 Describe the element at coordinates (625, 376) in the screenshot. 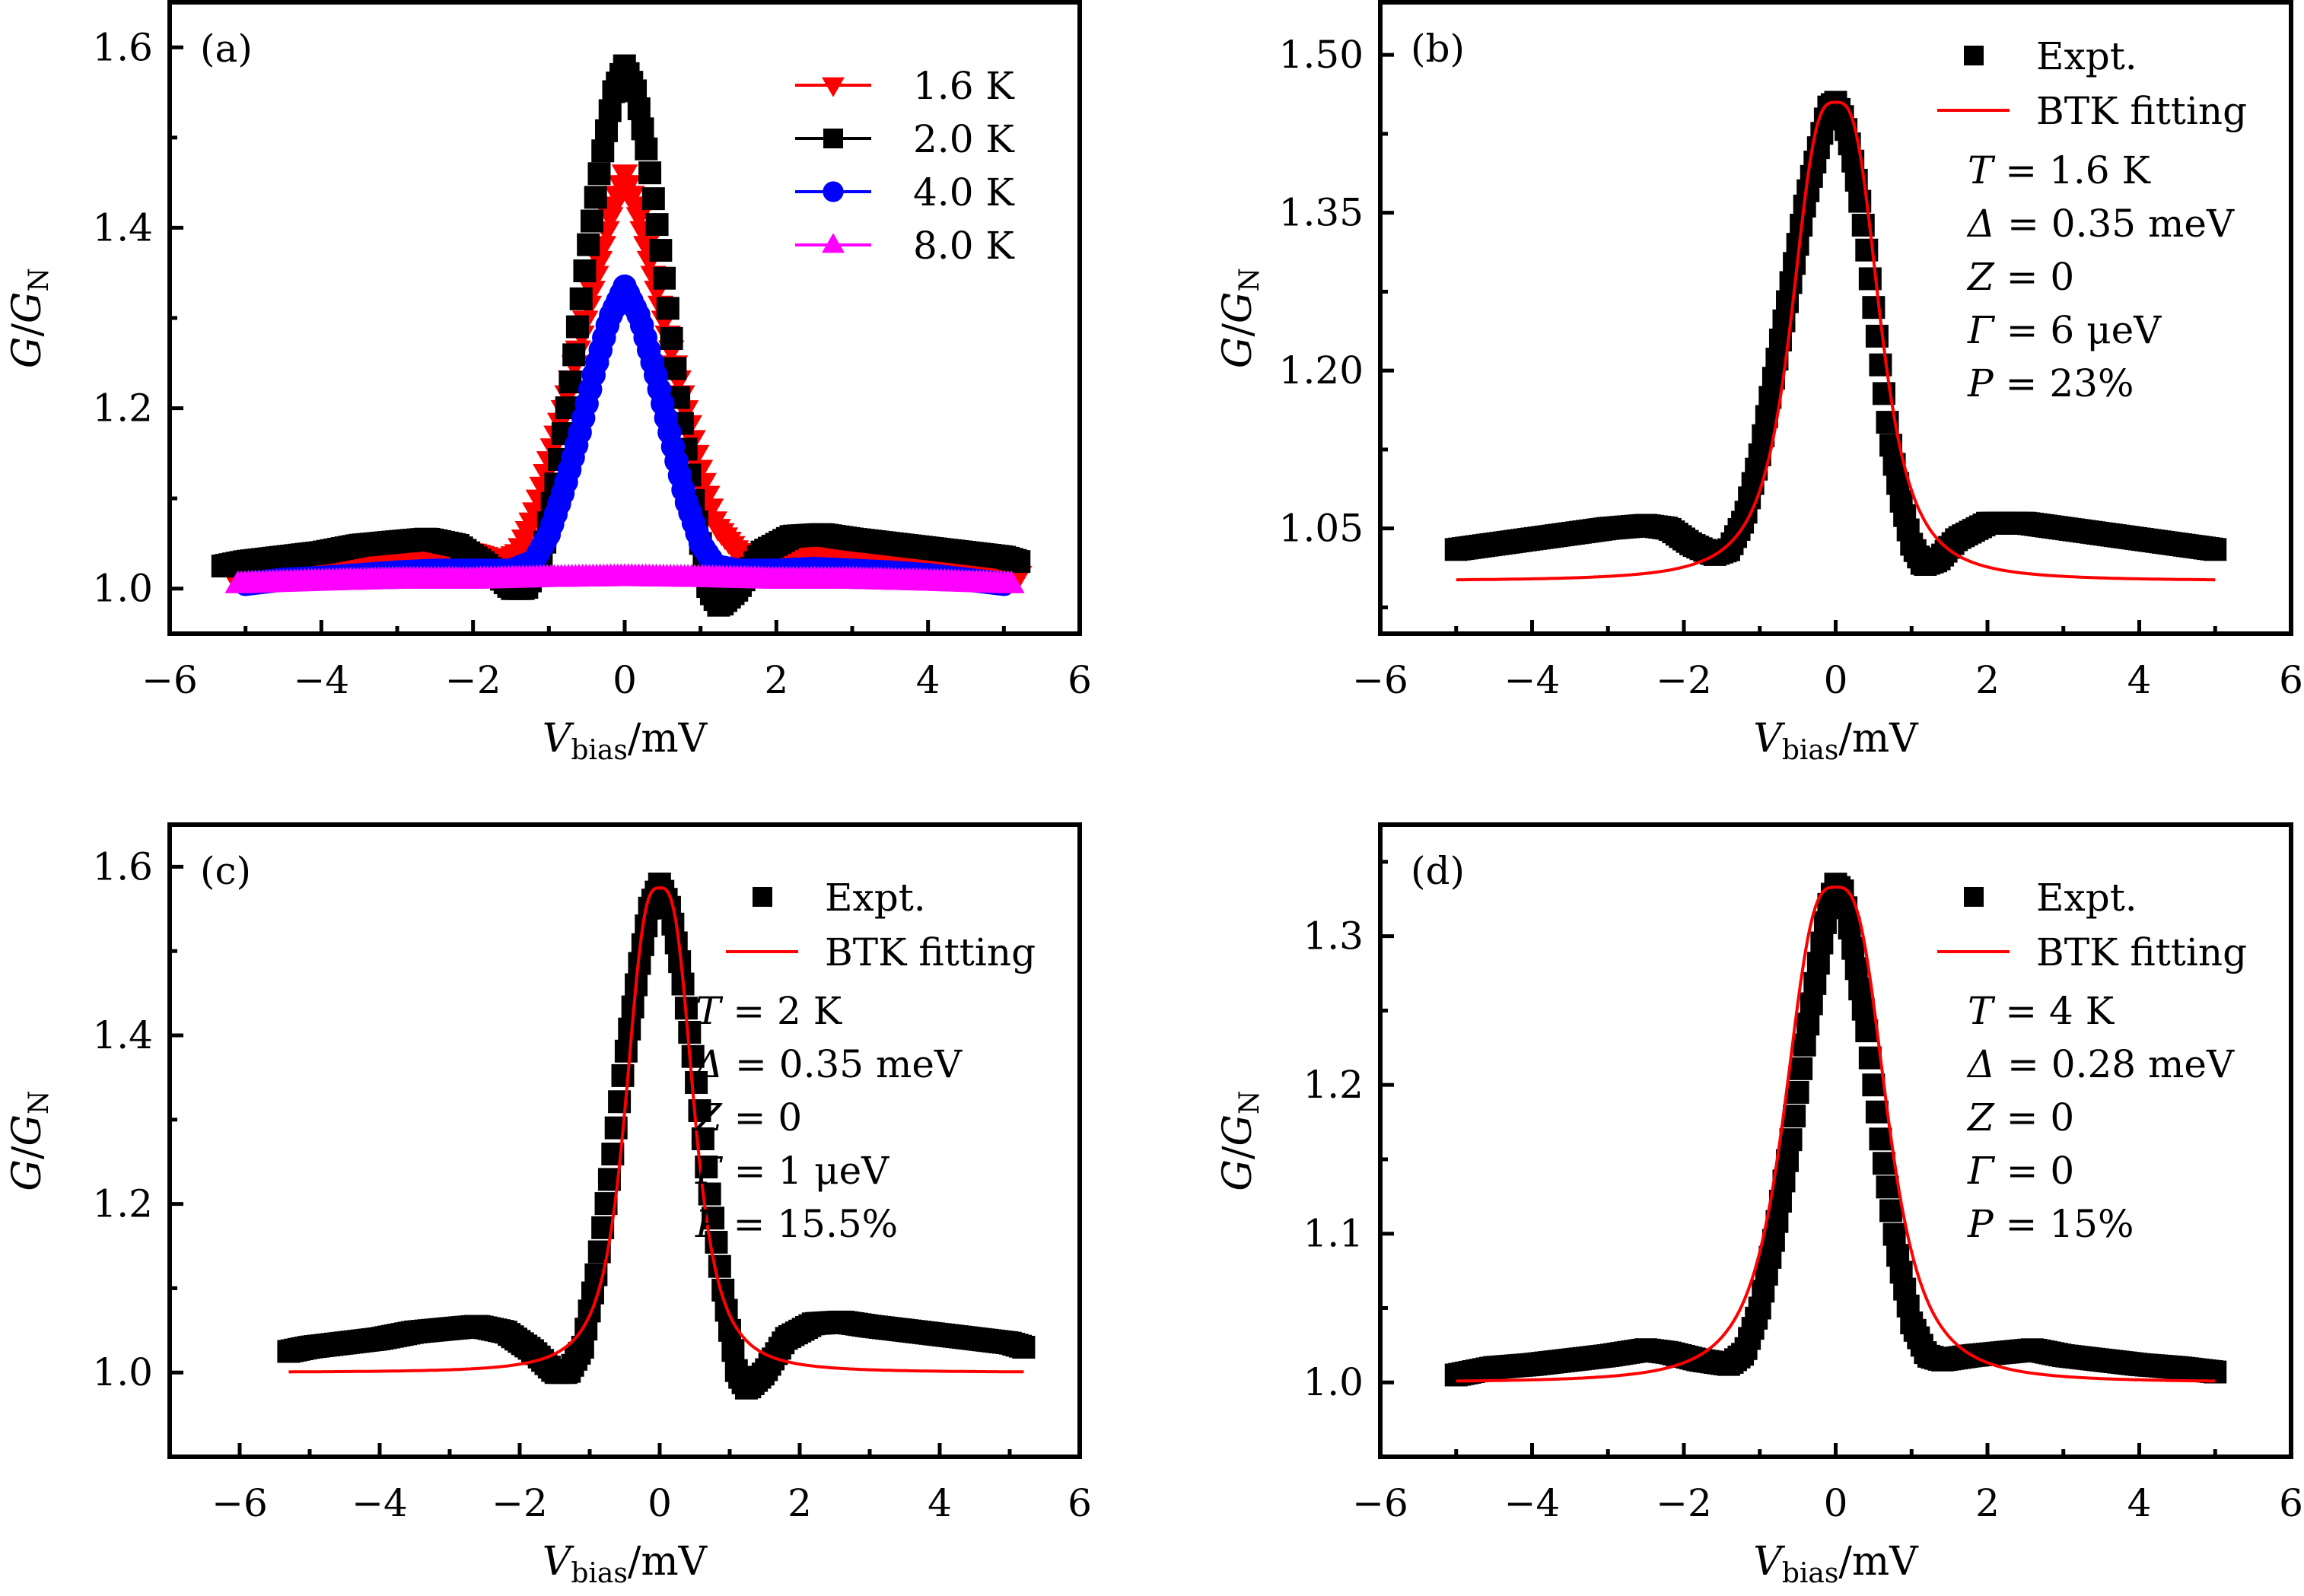

I see `series-1-6-k` at that location.